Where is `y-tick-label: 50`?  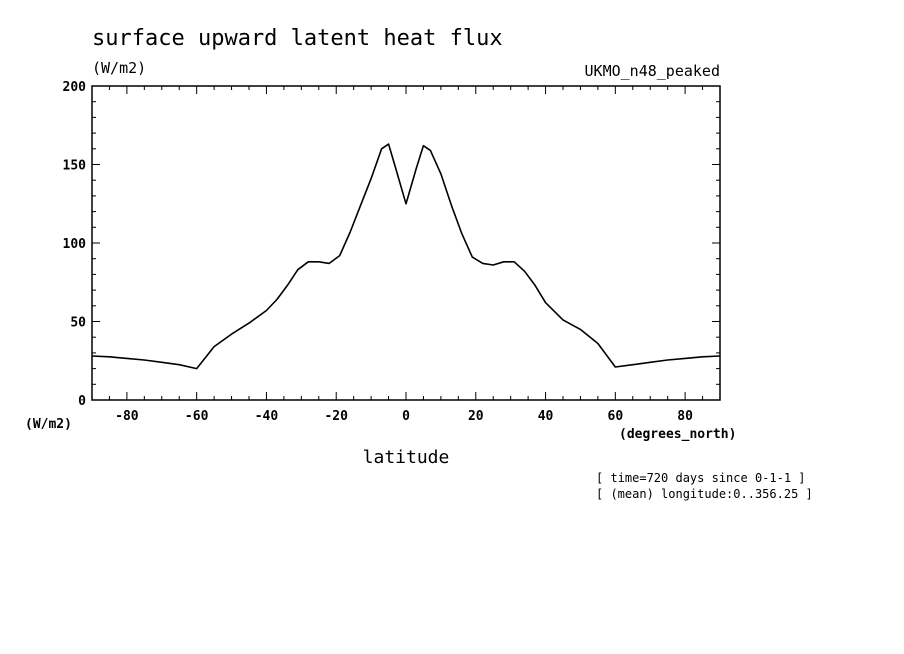
y-tick-label: 50 is located at coordinates (78, 323).